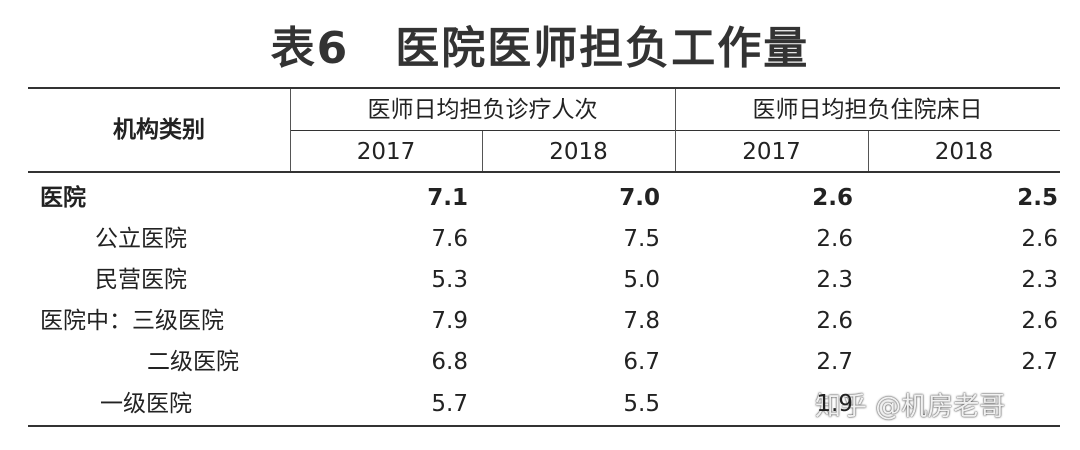 The width and height of the screenshot is (1080, 450). Describe the element at coordinates (146, 404) in the screenshot. I see `row-label: 一级医院` at that location.